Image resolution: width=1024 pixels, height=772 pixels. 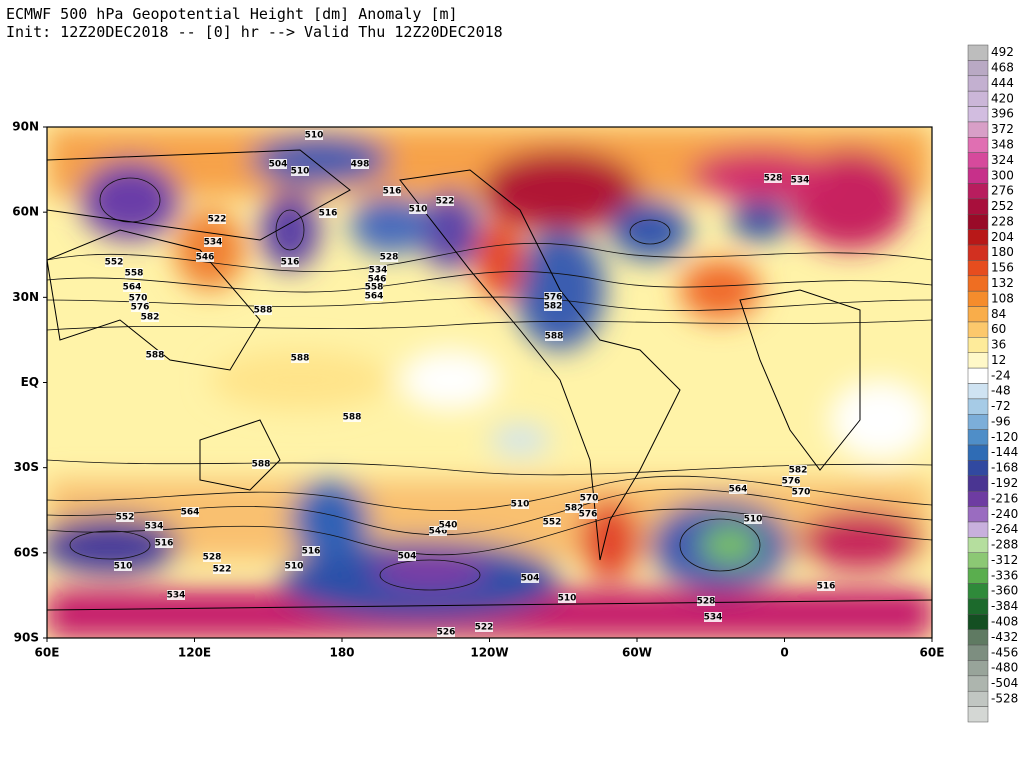 What do you see at coordinates (1002, 252) in the screenshot?
I see `legend-label: 180` at bounding box center [1002, 252].